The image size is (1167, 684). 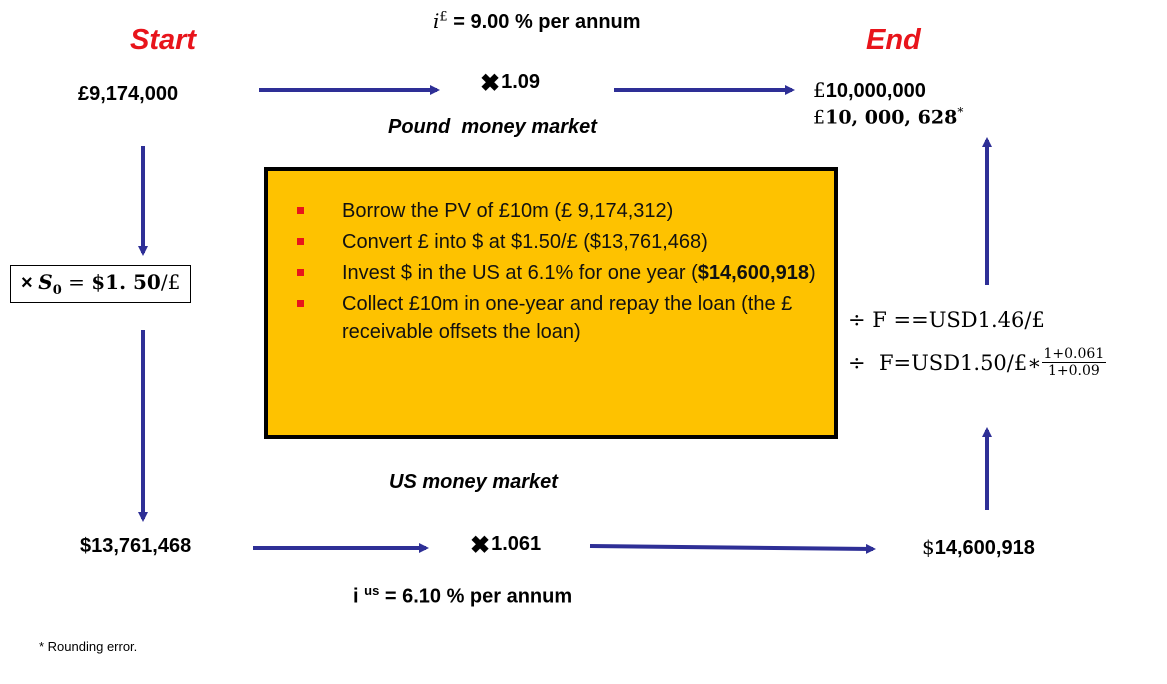 I want to click on start-label: Start, so click(x=163, y=40).